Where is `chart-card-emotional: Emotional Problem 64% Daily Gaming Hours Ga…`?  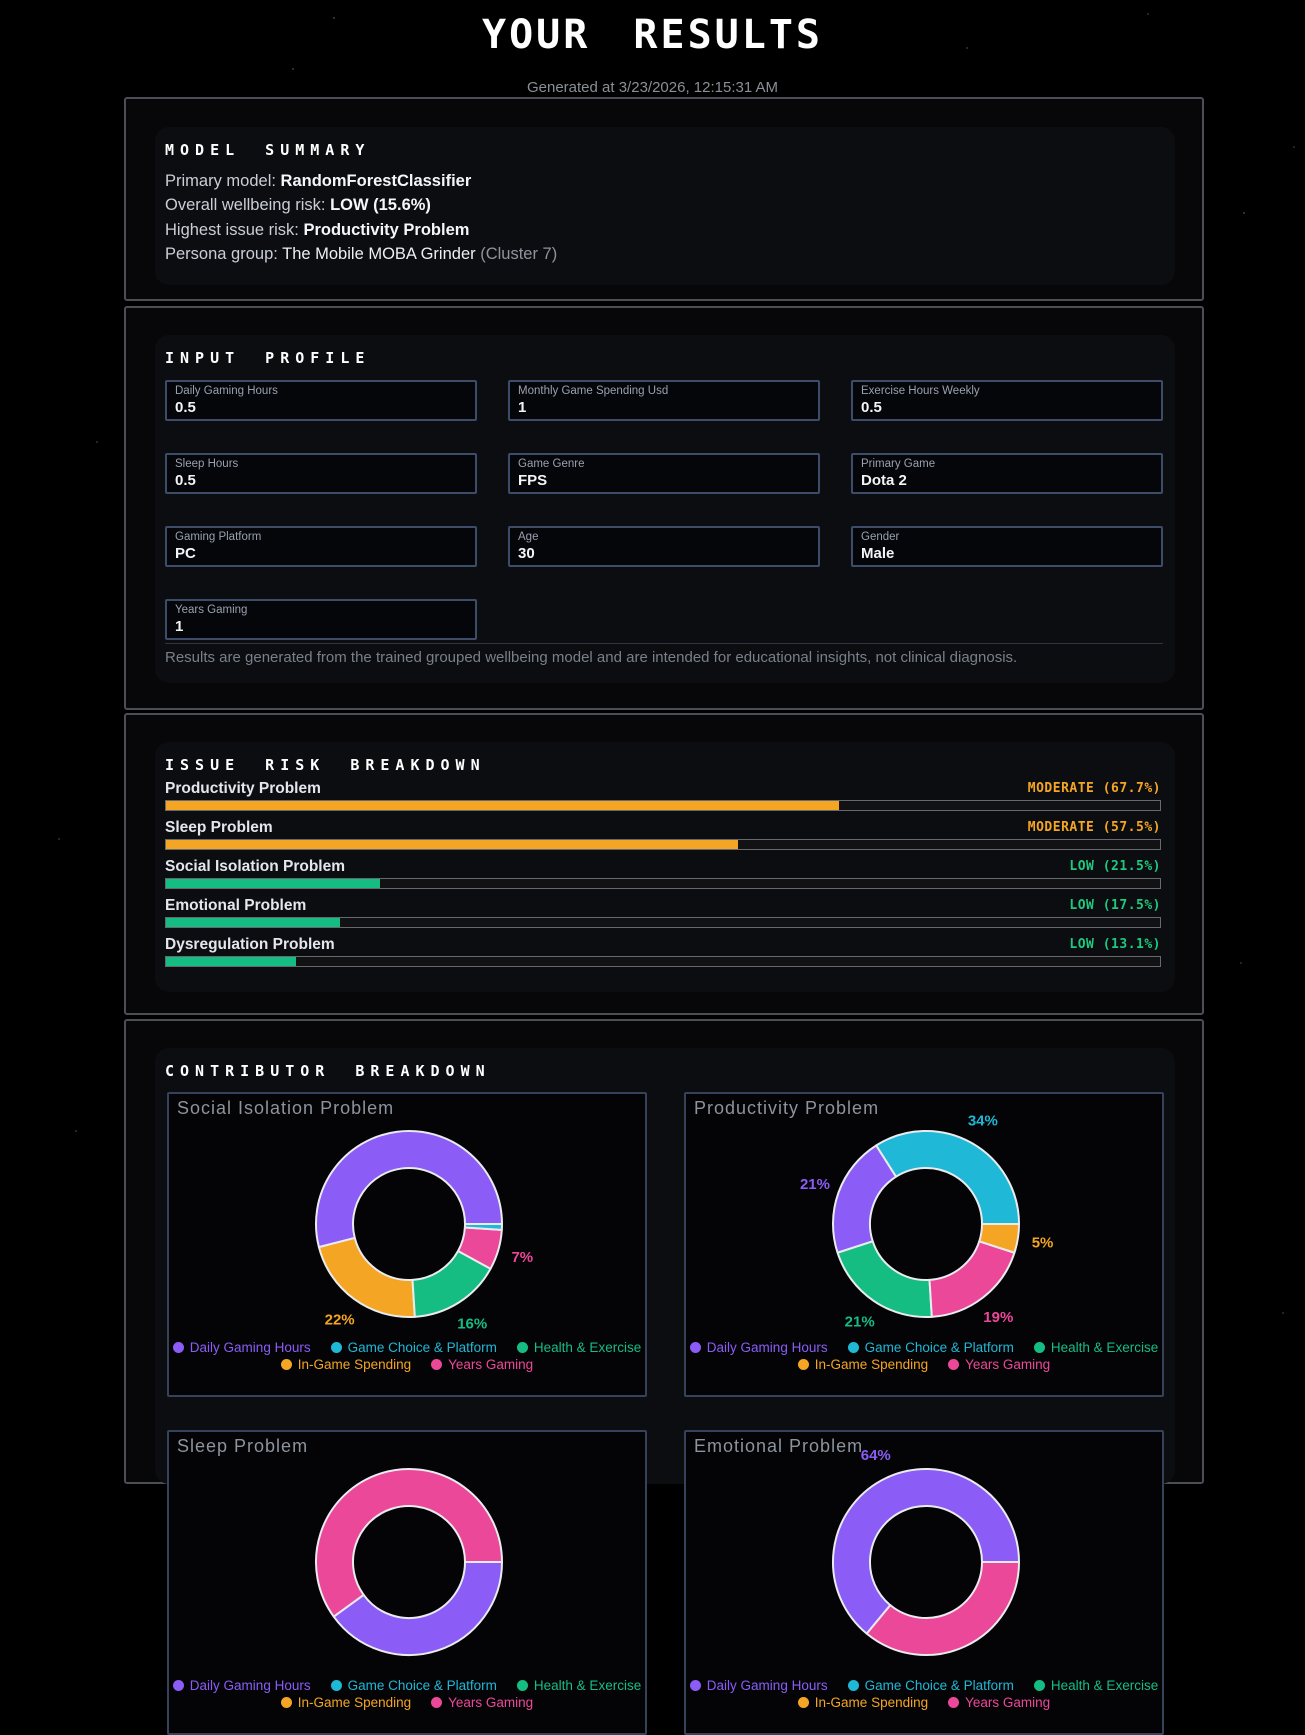 chart-card-emotional: Emotional Problem 64% Daily Gaming Hours Ga… is located at coordinates (924, 1582).